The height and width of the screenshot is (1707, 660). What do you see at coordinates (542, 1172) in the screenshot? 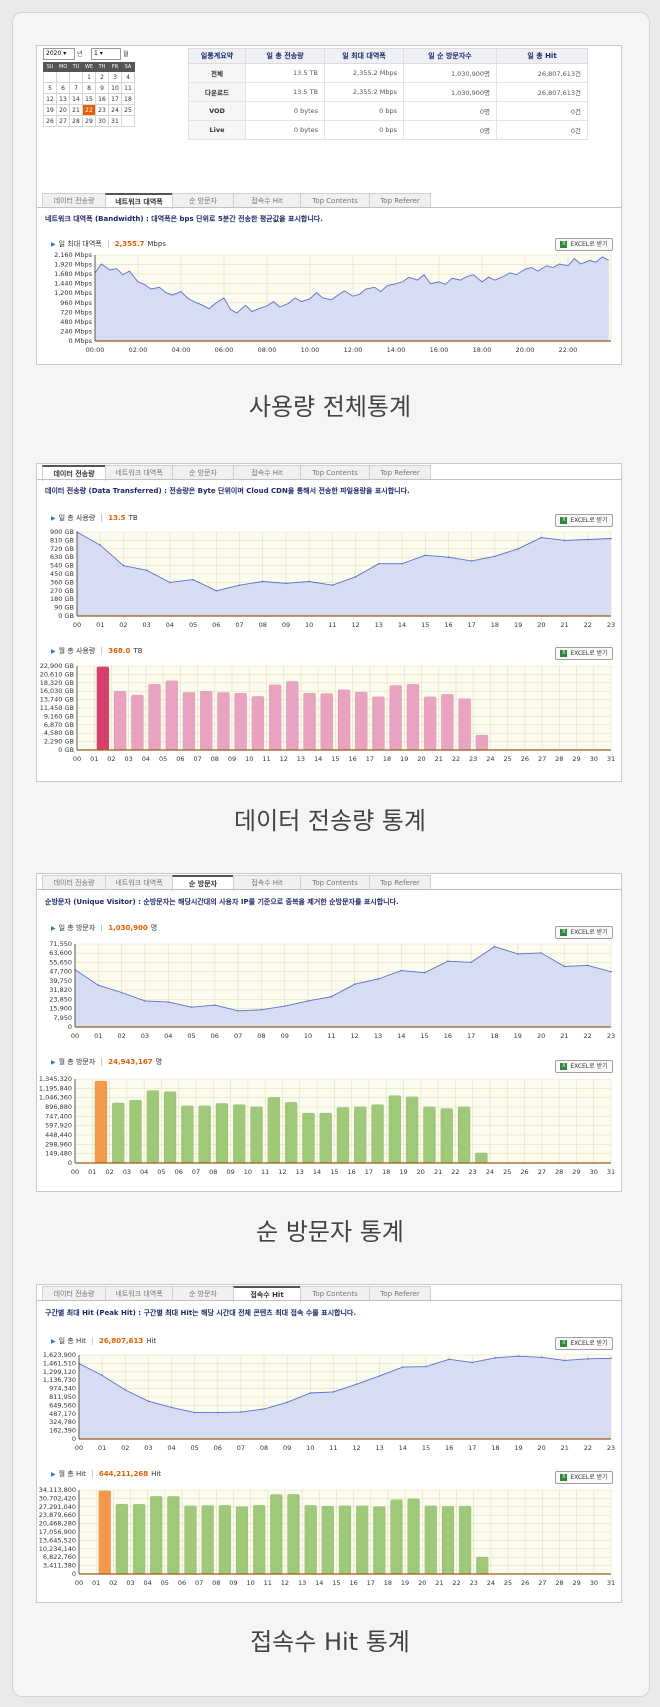
I see `x-tick-label: 27` at bounding box center [542, 1172].